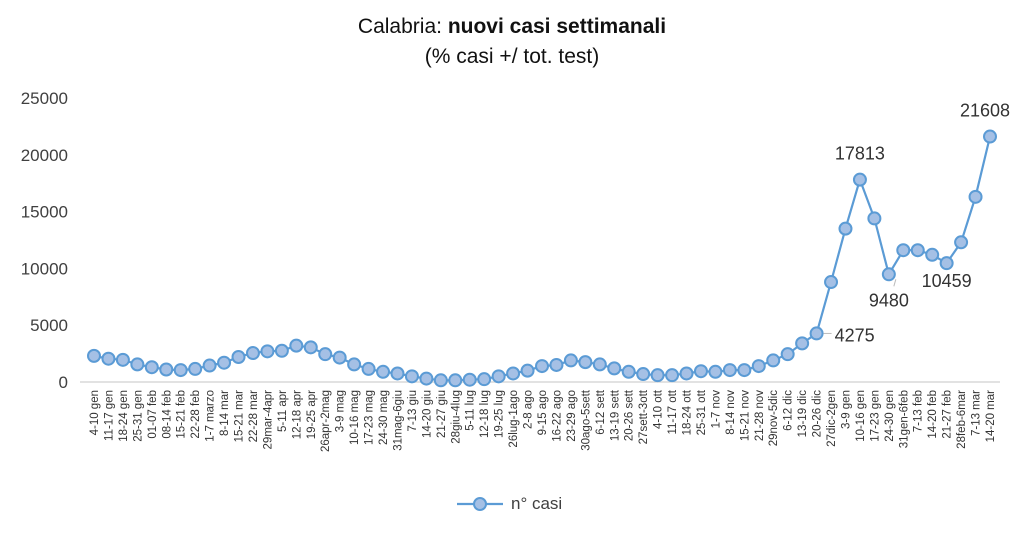 The image size is (1024, 550). Describe the element at coordinates (895, 283) in the screenshot. I see `data-label-leader` at that location.